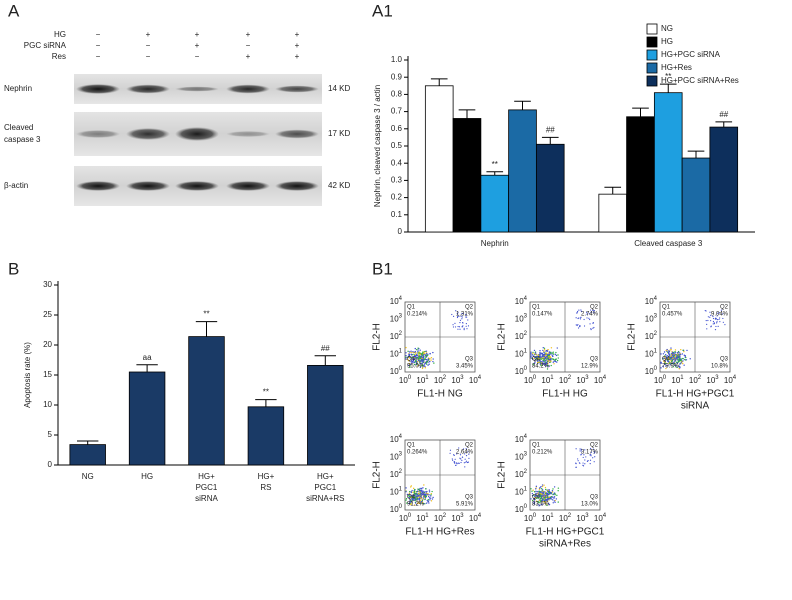 The height and width of the screenshot is (600, 792). Describe the element at coordinates (590, 505) in the screenshot. I see `quadrant-value: 13.0%` at that location.